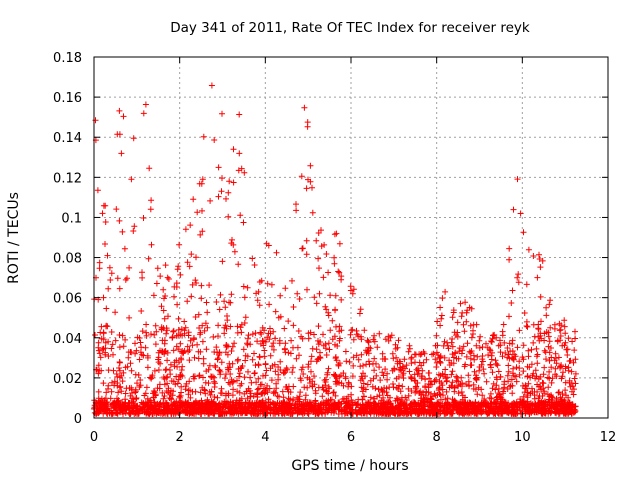  I want to click on y-tick-label: 0, so click(78, 419).